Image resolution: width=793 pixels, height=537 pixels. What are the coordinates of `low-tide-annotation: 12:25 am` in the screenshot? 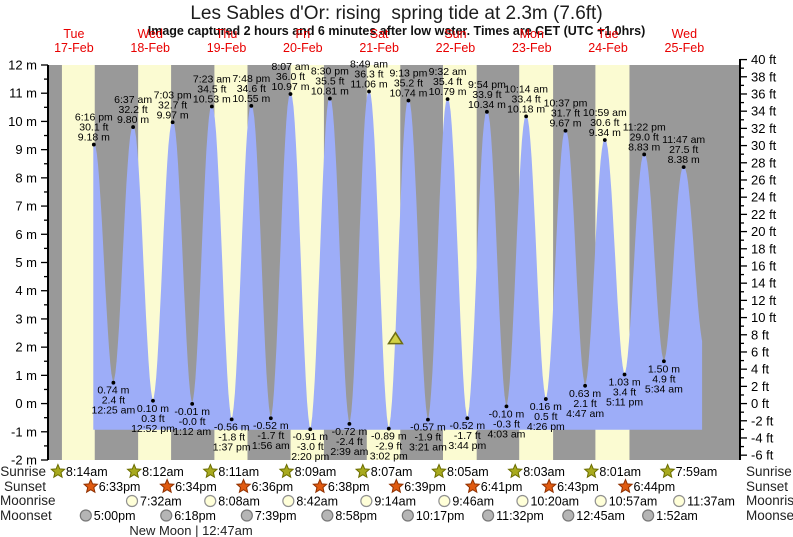 It's located at (113, 411).